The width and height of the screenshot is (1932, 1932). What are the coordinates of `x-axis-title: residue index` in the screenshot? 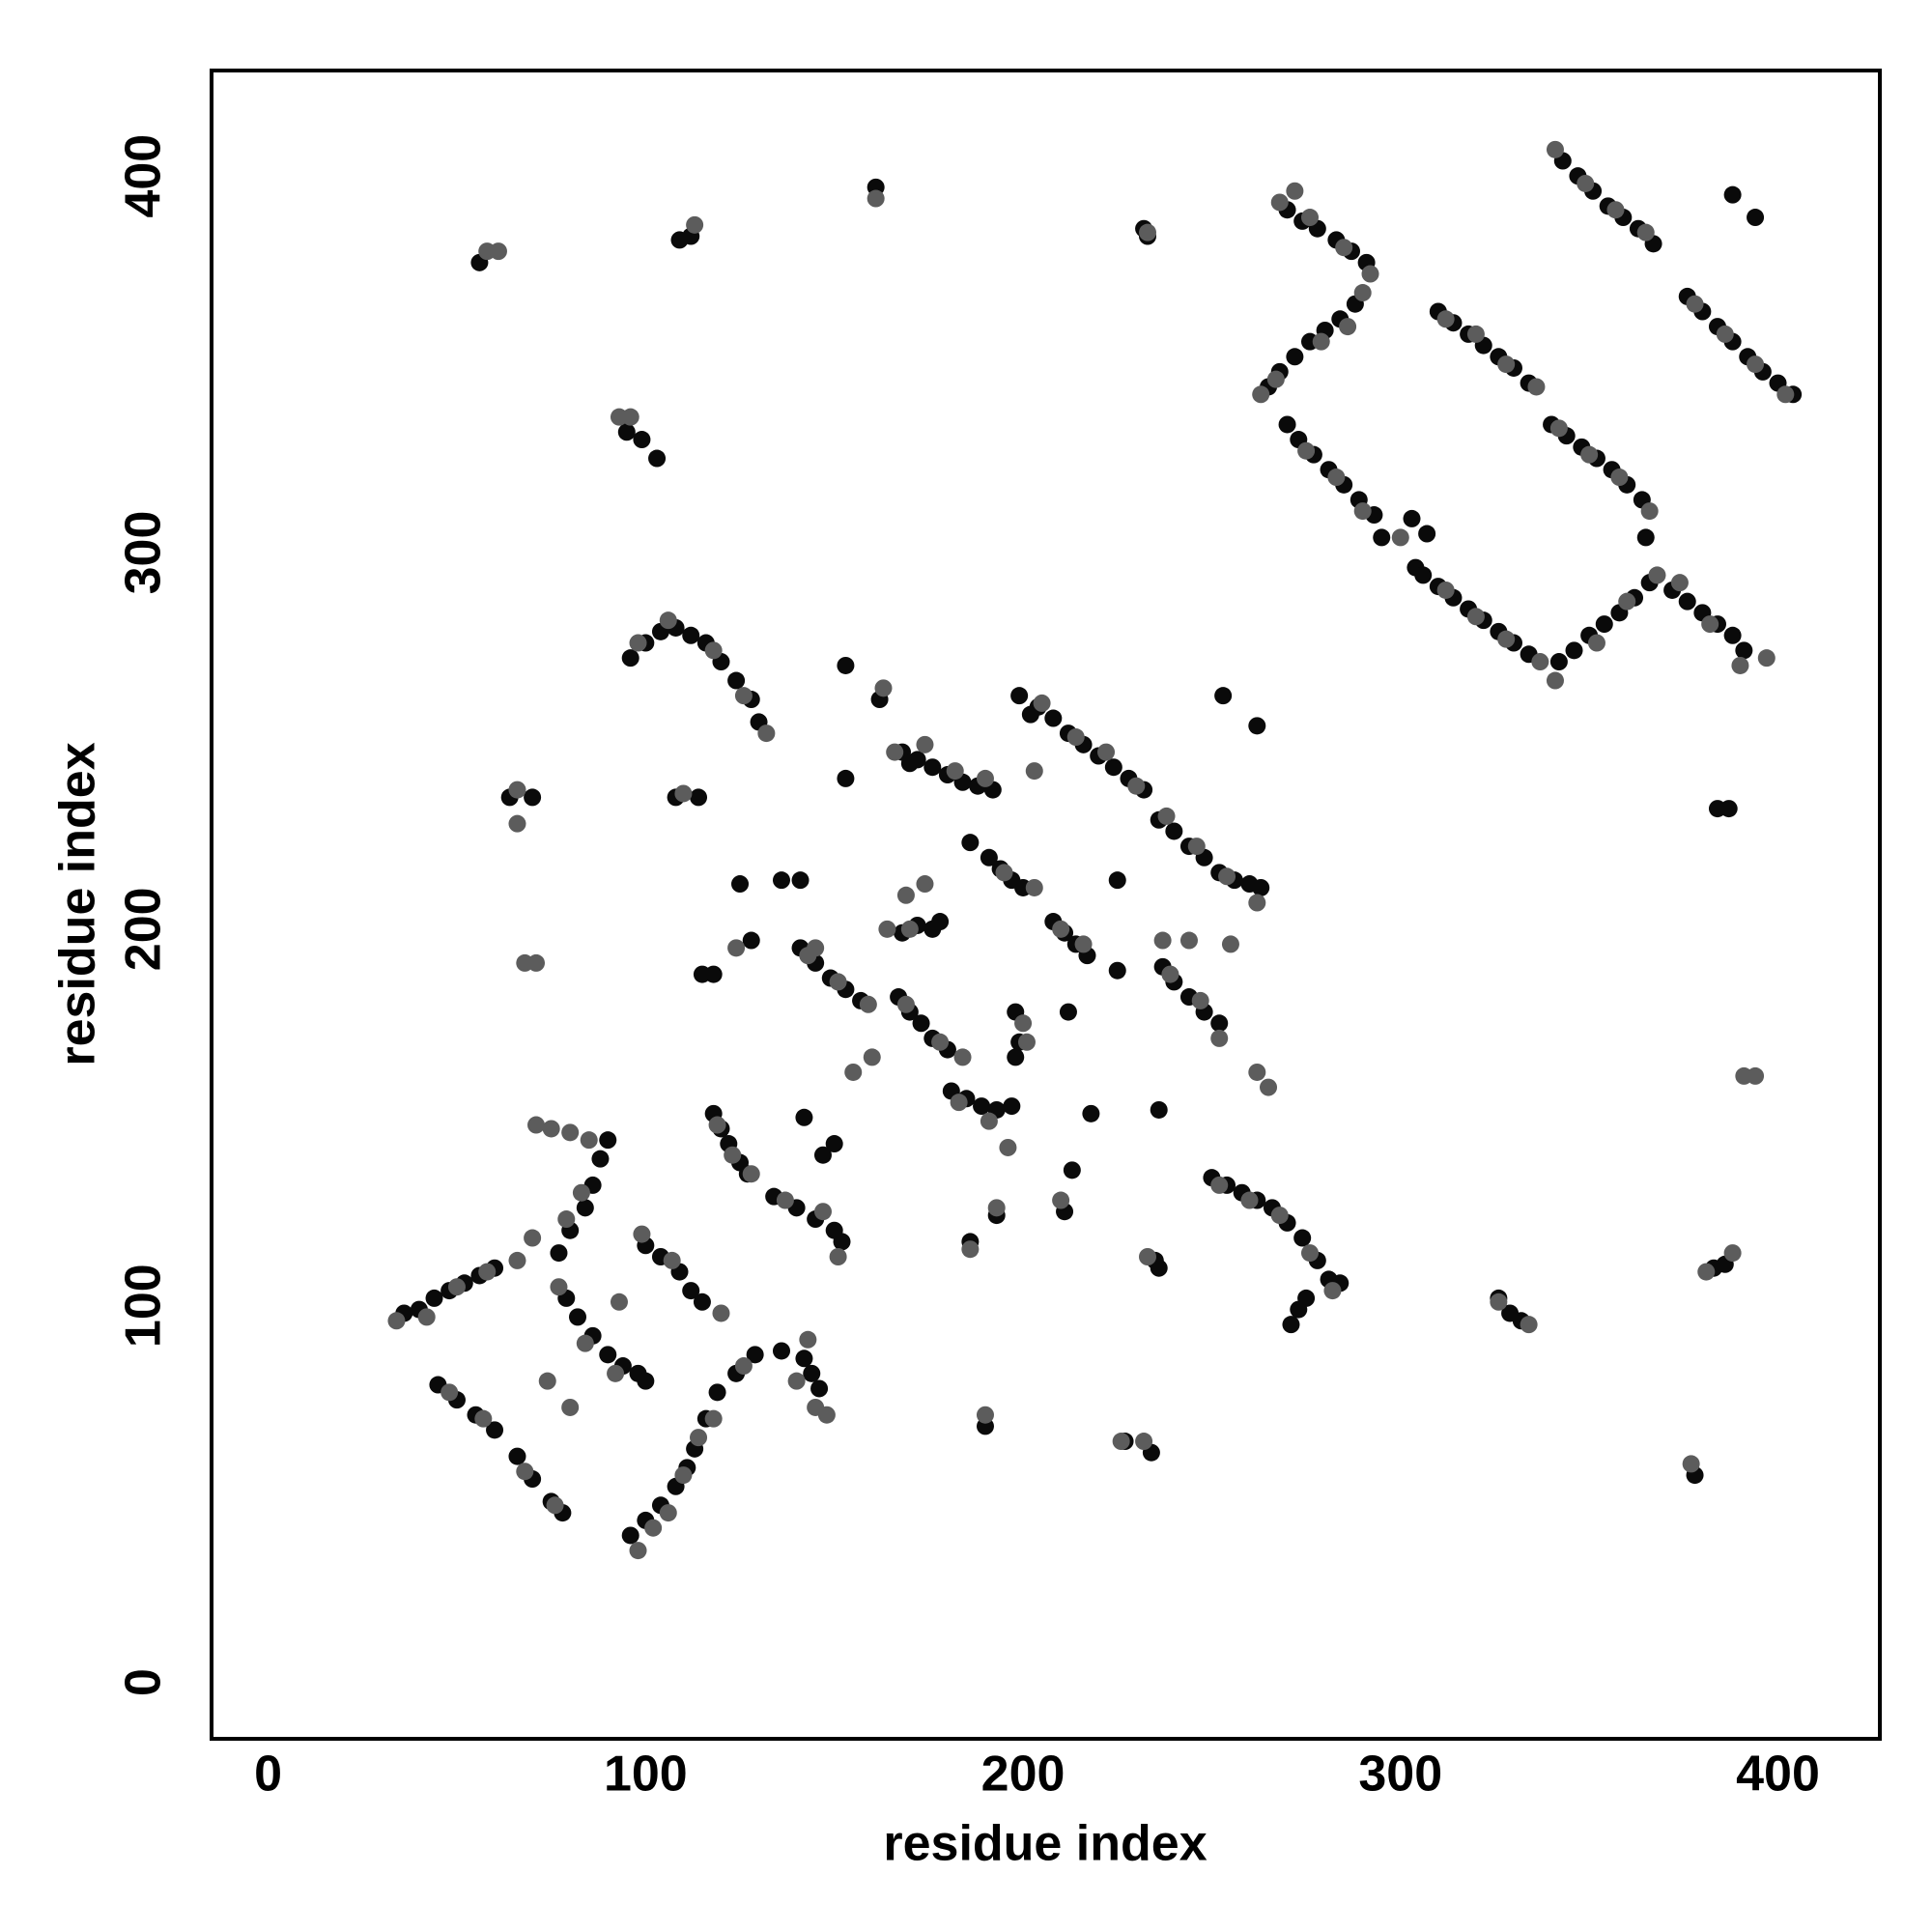 It's located at (1045, 1844).